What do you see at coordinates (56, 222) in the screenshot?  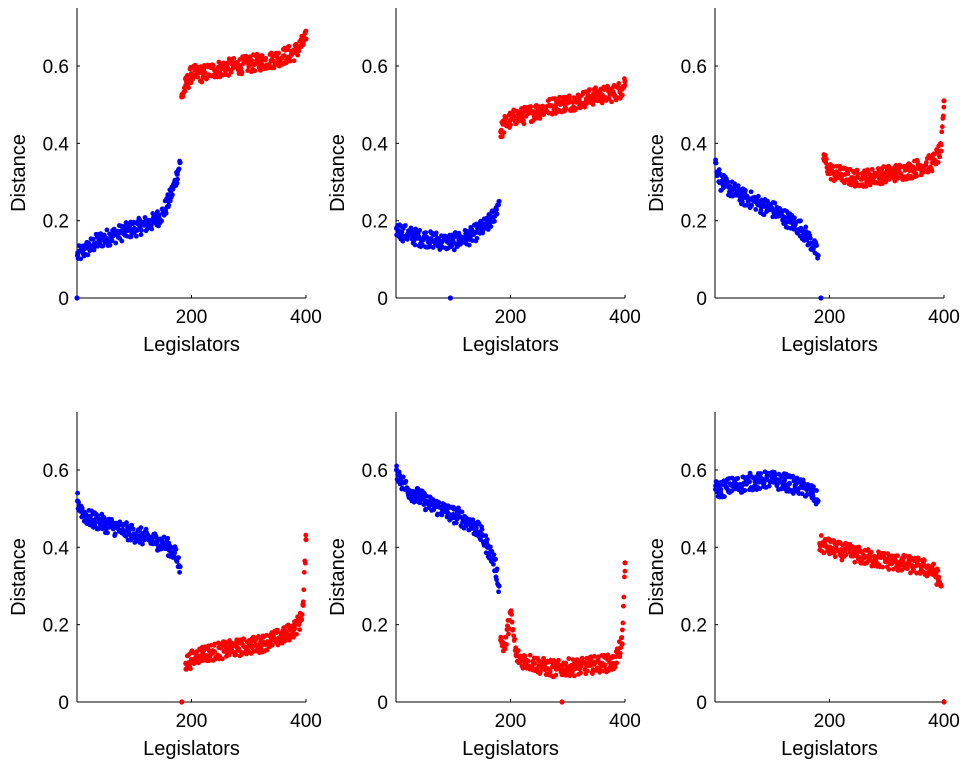 I see `y-tick-label: 0.2` at bounding box center [56, 222].